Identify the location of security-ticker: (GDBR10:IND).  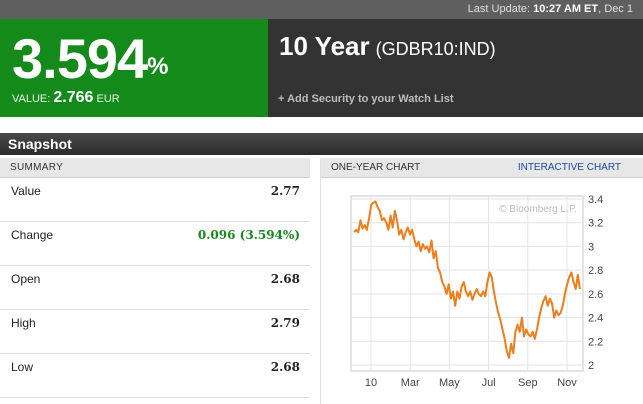
(435, 49).